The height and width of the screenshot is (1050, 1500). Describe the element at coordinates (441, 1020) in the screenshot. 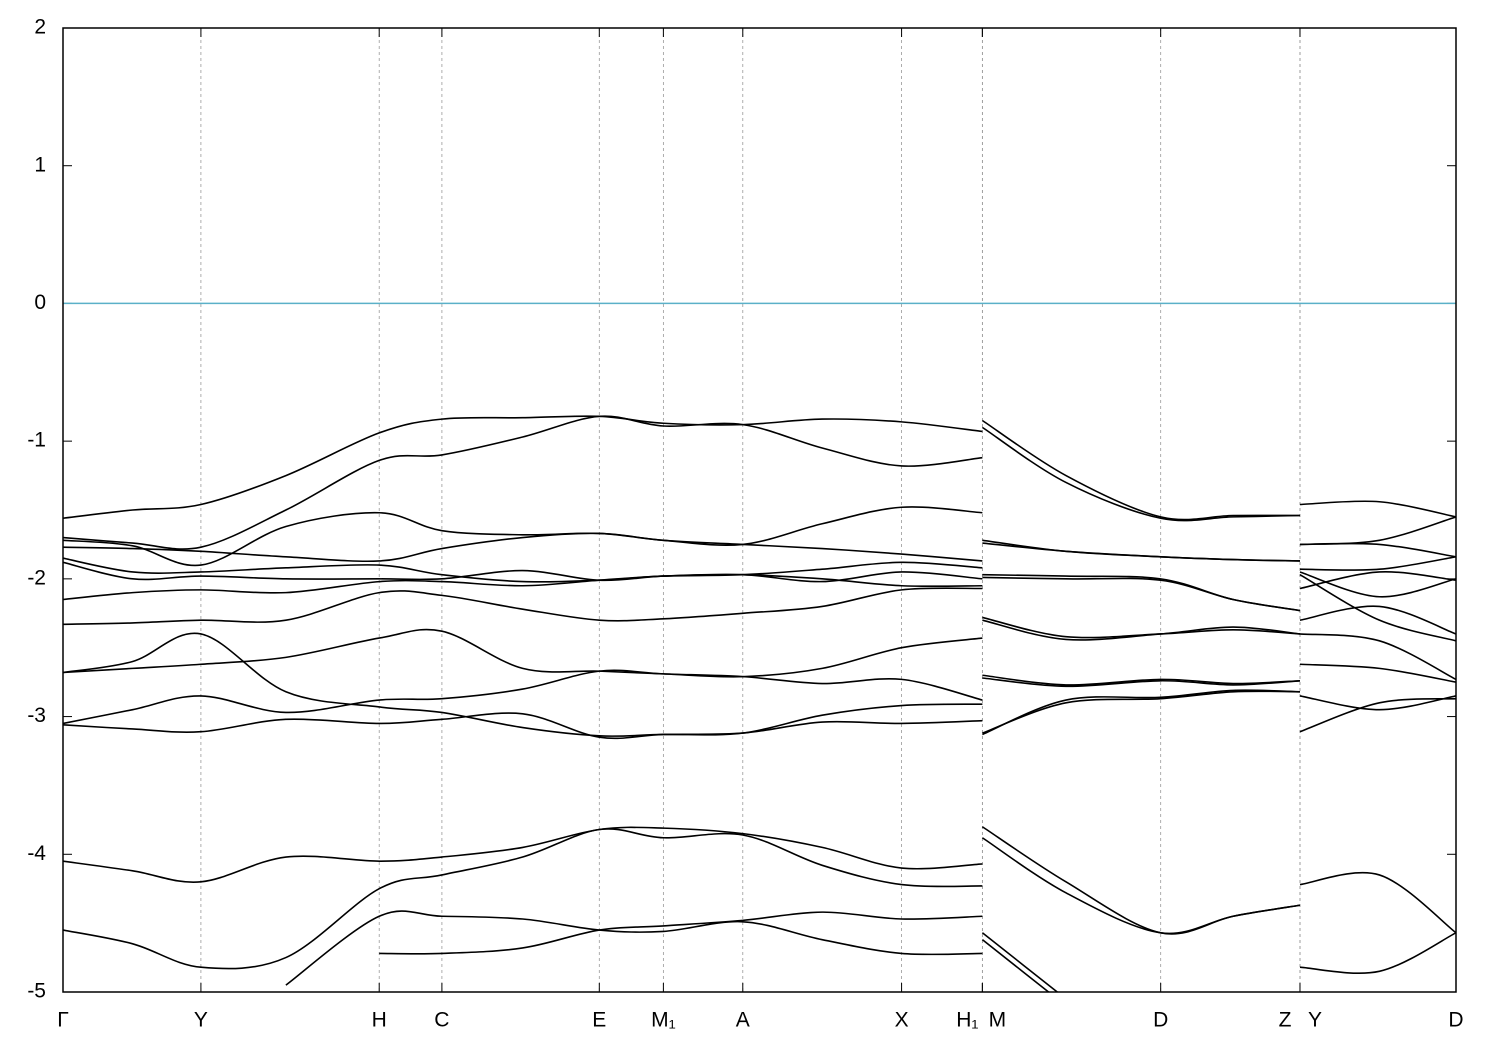

I see `x-tick-label: C` at that location.